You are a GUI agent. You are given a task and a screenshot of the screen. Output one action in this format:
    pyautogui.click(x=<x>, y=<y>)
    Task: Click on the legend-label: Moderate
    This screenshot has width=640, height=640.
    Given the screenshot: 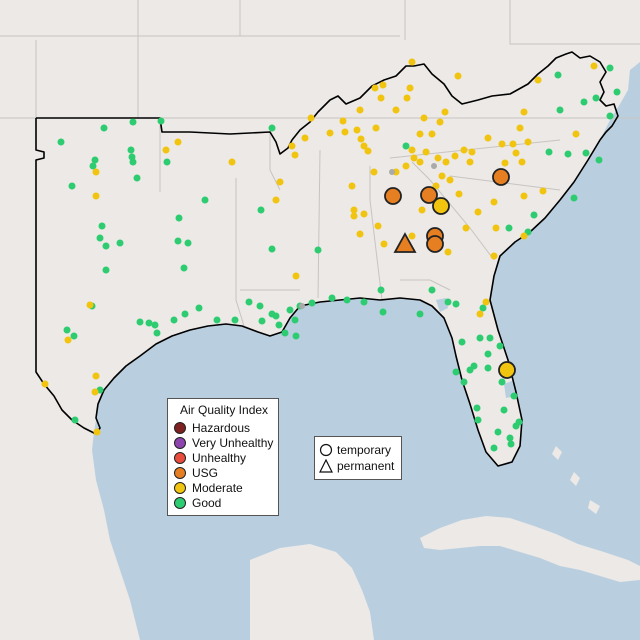 What is the action you would take?
    pyautogui.click(x=217, y=488)
    